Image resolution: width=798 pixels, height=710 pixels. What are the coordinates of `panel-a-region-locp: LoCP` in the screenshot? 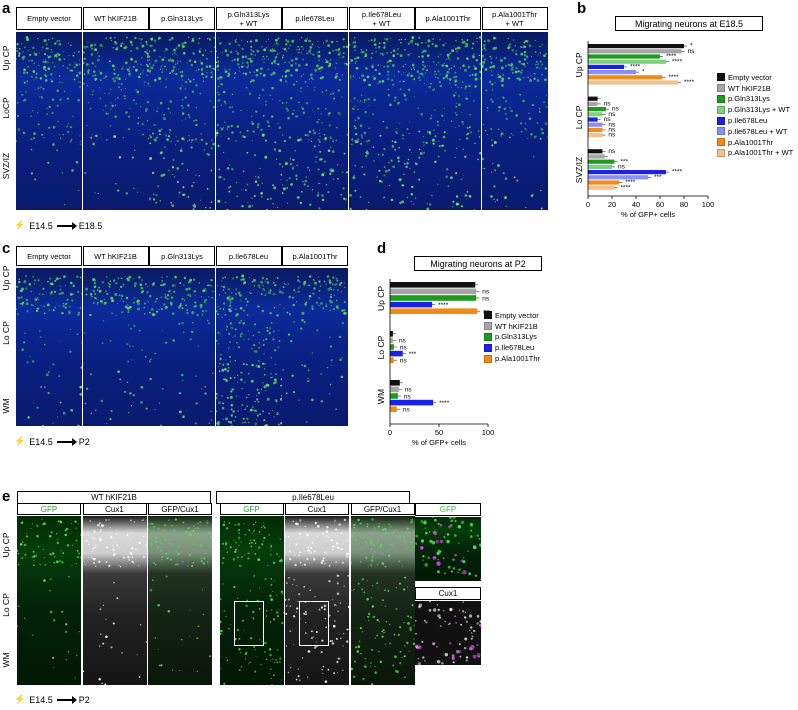 It's located at (6, 108).